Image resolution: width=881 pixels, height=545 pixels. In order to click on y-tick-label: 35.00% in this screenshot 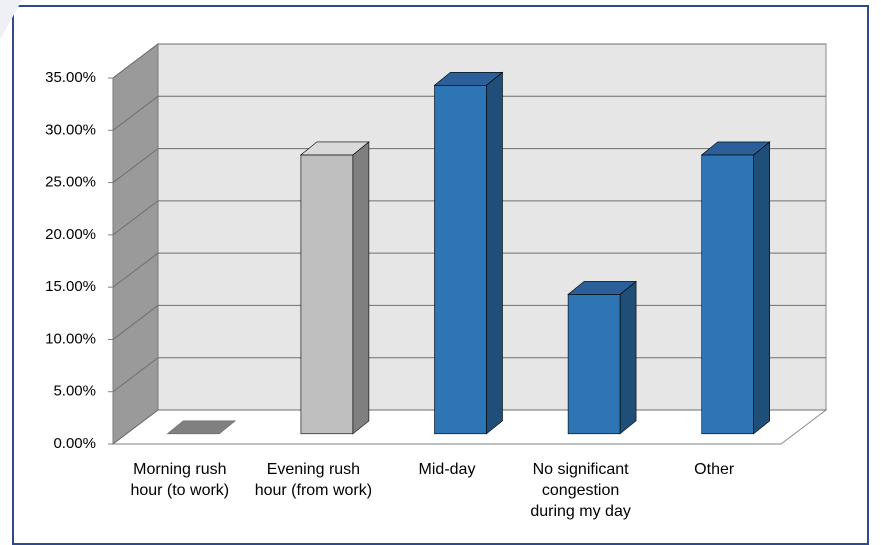, I will do `click(70, 77)`.